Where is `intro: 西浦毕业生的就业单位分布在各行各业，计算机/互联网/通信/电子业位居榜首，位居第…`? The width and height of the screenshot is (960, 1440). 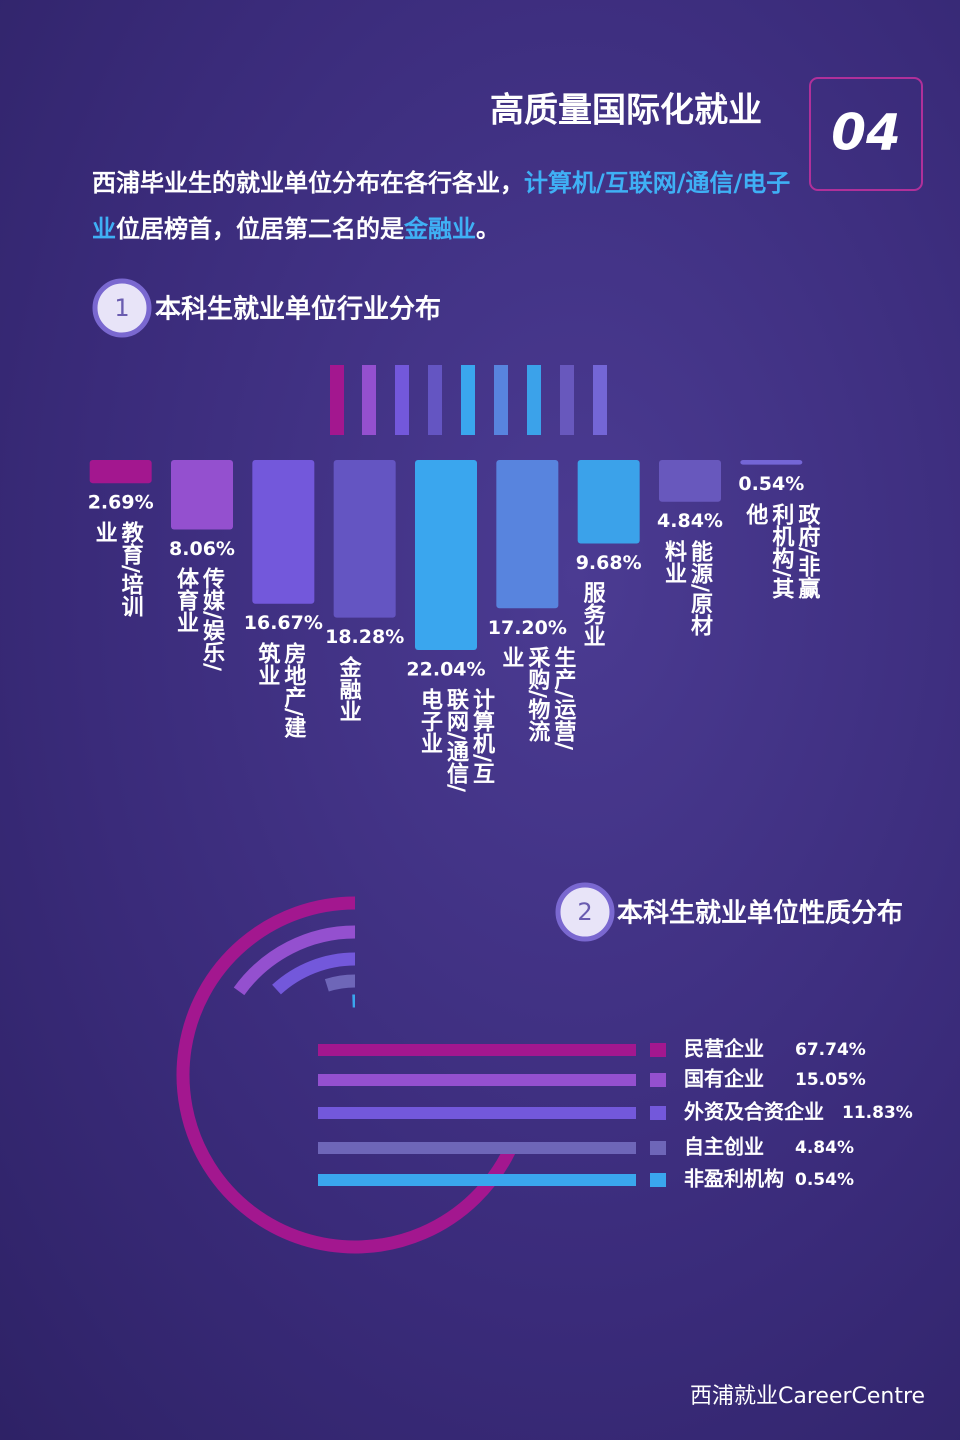
intro: 西浦毕业生的就业单位分布在各行各业，计算机/互联网/通信/电子业位居榜首，位居第… is located at coordinates (442, 206).